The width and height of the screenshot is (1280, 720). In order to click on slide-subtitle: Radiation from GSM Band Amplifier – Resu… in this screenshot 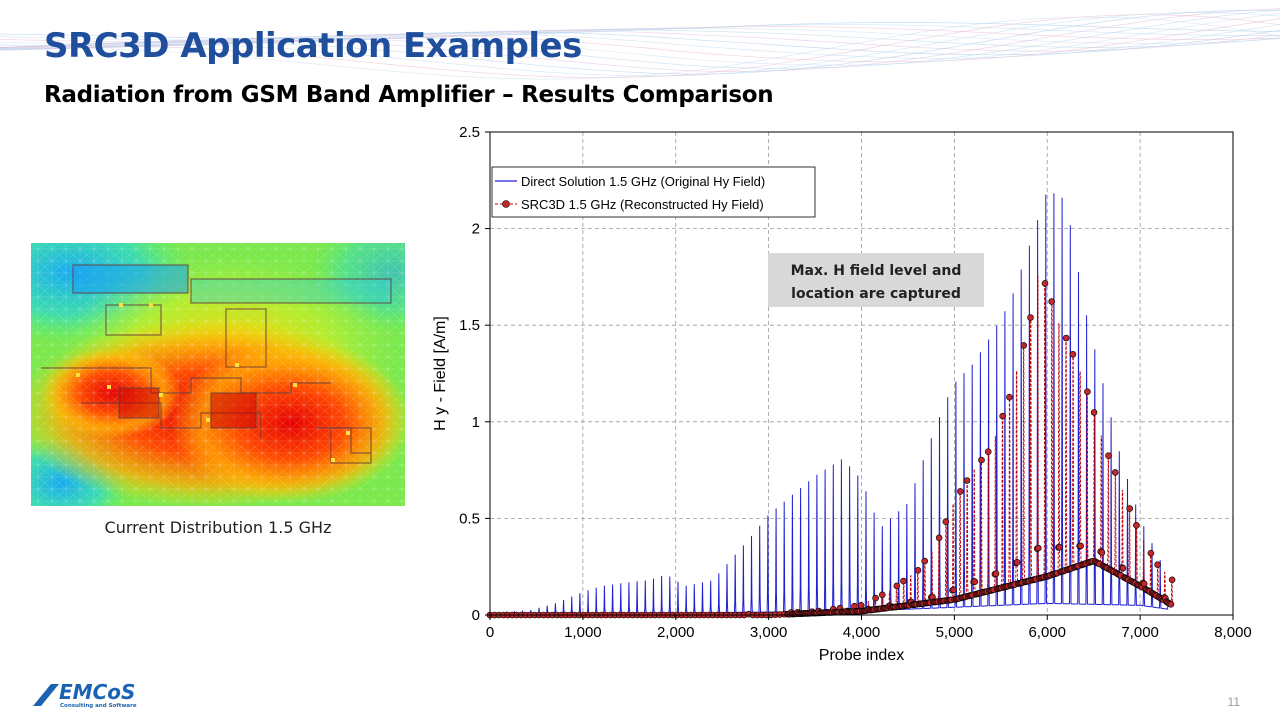, I will do `click(409, 95)`.